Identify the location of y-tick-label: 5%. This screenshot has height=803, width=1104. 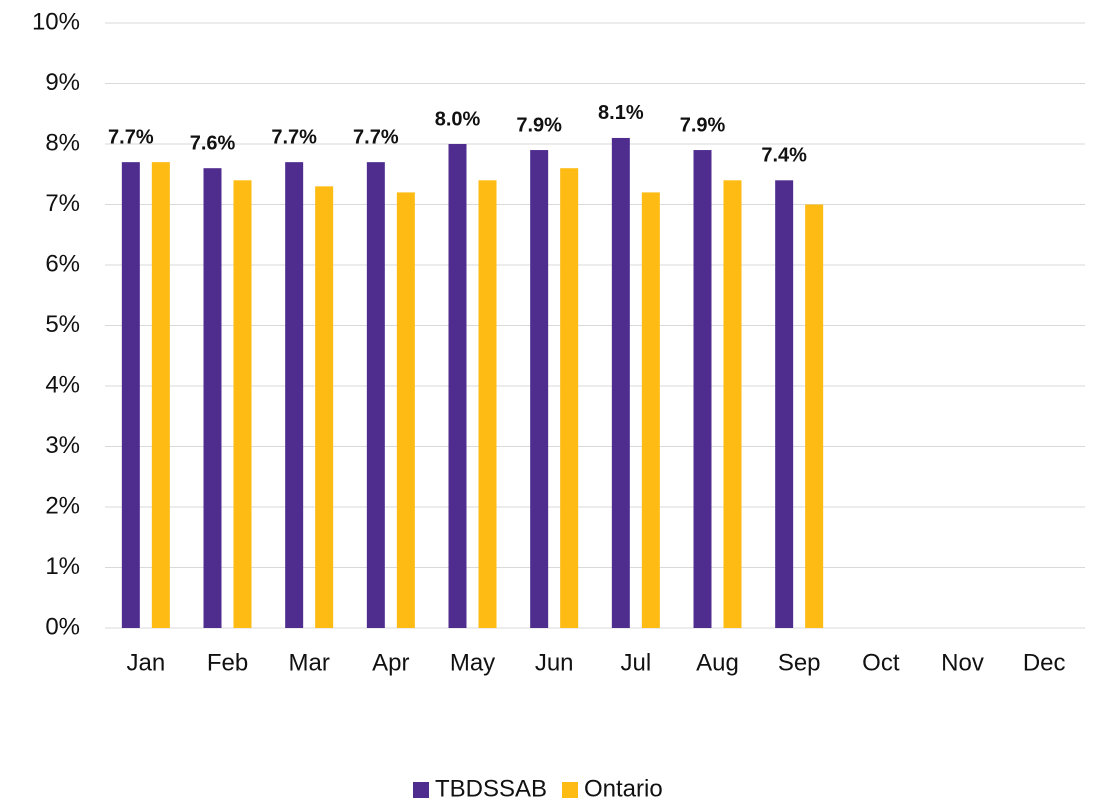
(62, 324).